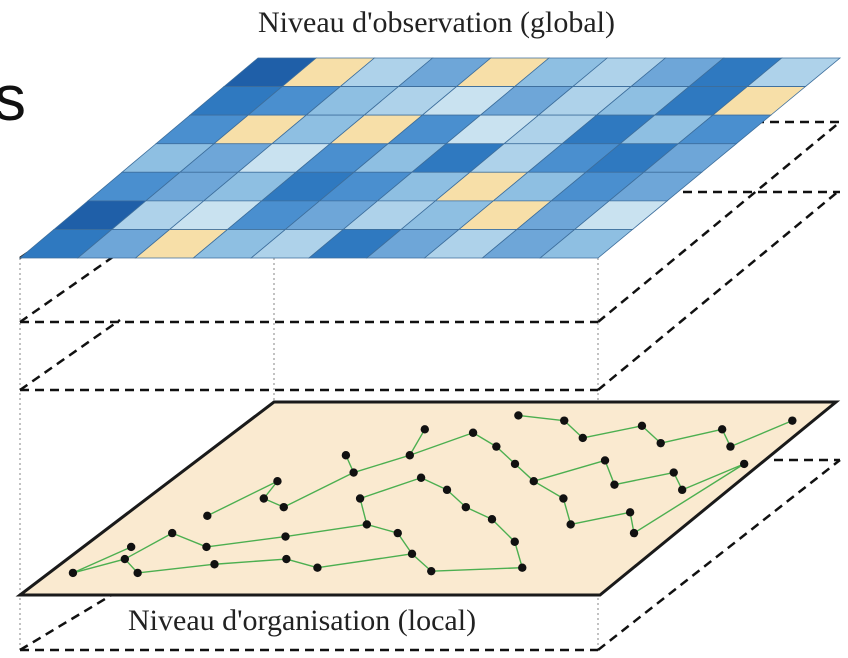 Image resolution: width=848 pixels, height=658 pixels. What do you see at coordinates (719, 555) in the screenshot?
I see `base-right-dash` at bounding box center [719, 555].